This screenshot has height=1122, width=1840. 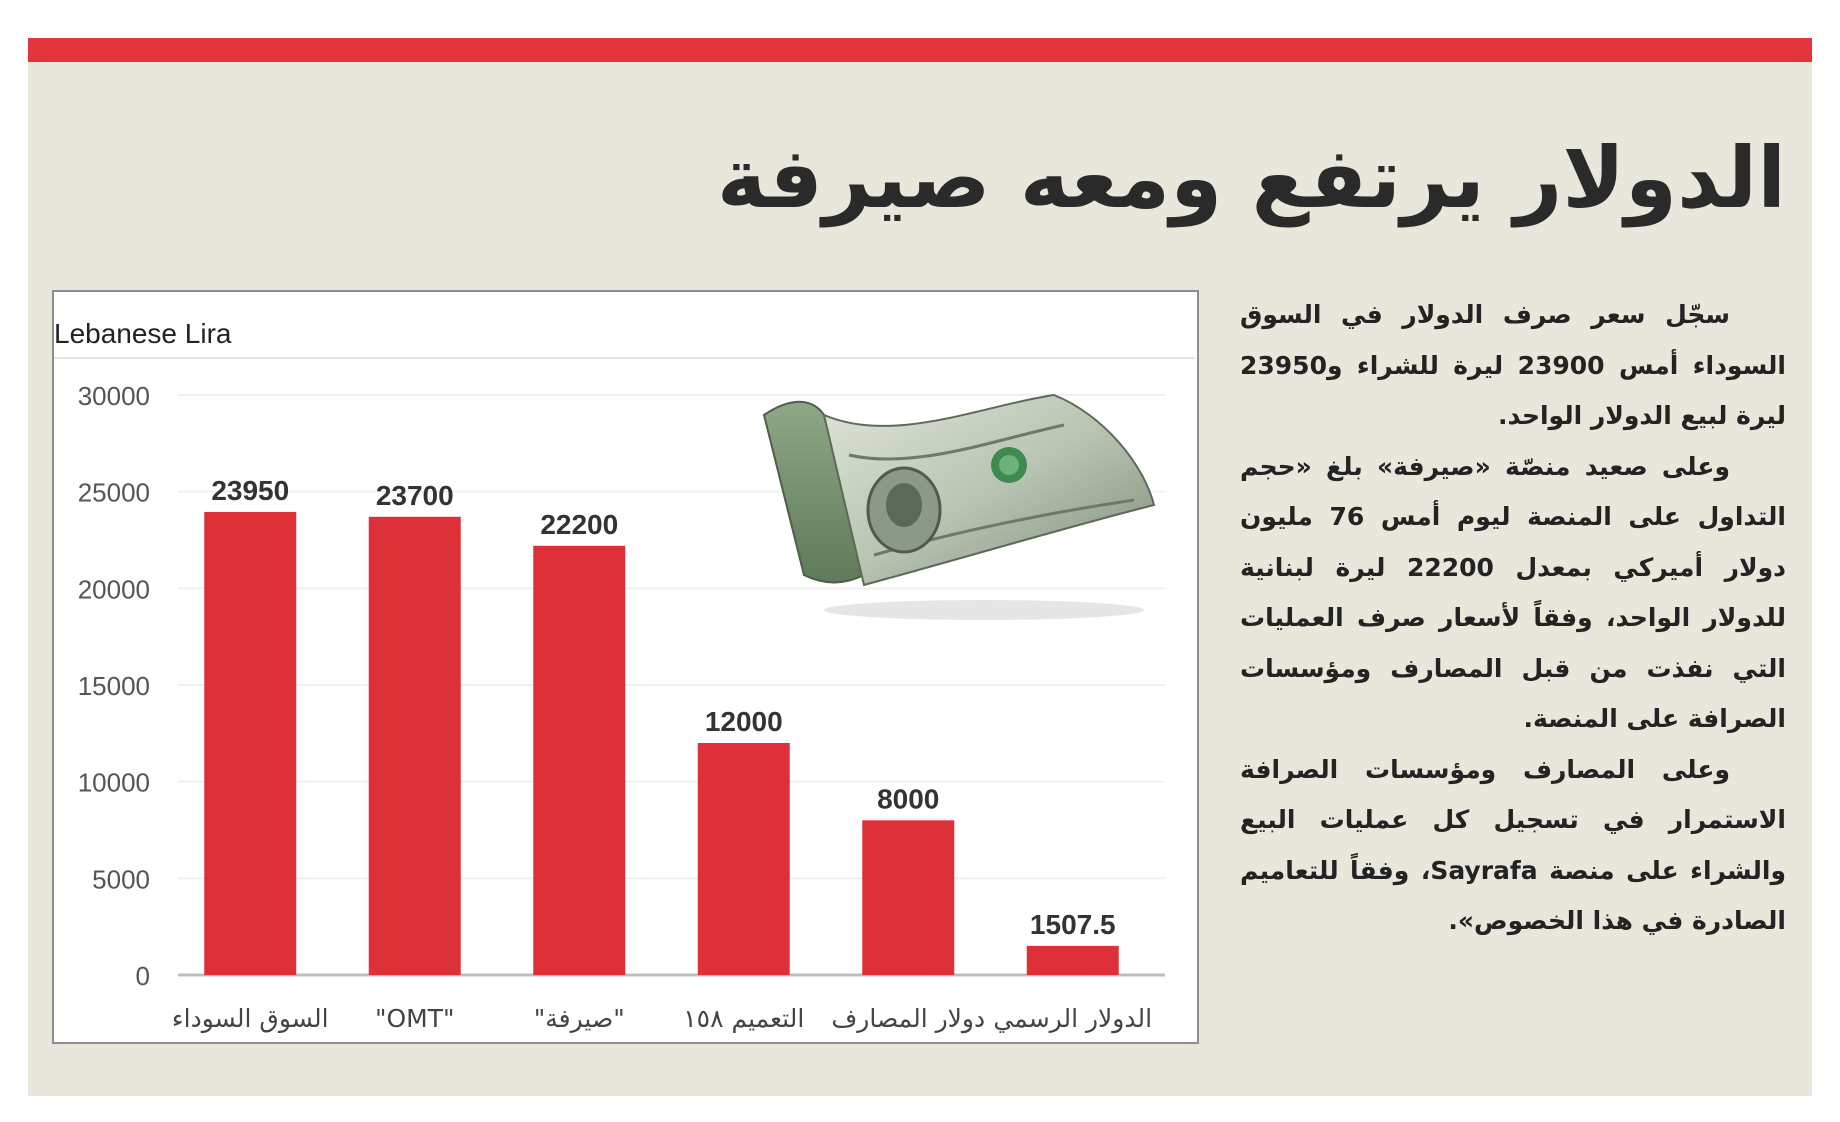 What do you see at coordinates (143, 976) in the screenshot?
I see `y-tick-label: 0` at bounding box center [143, 976].